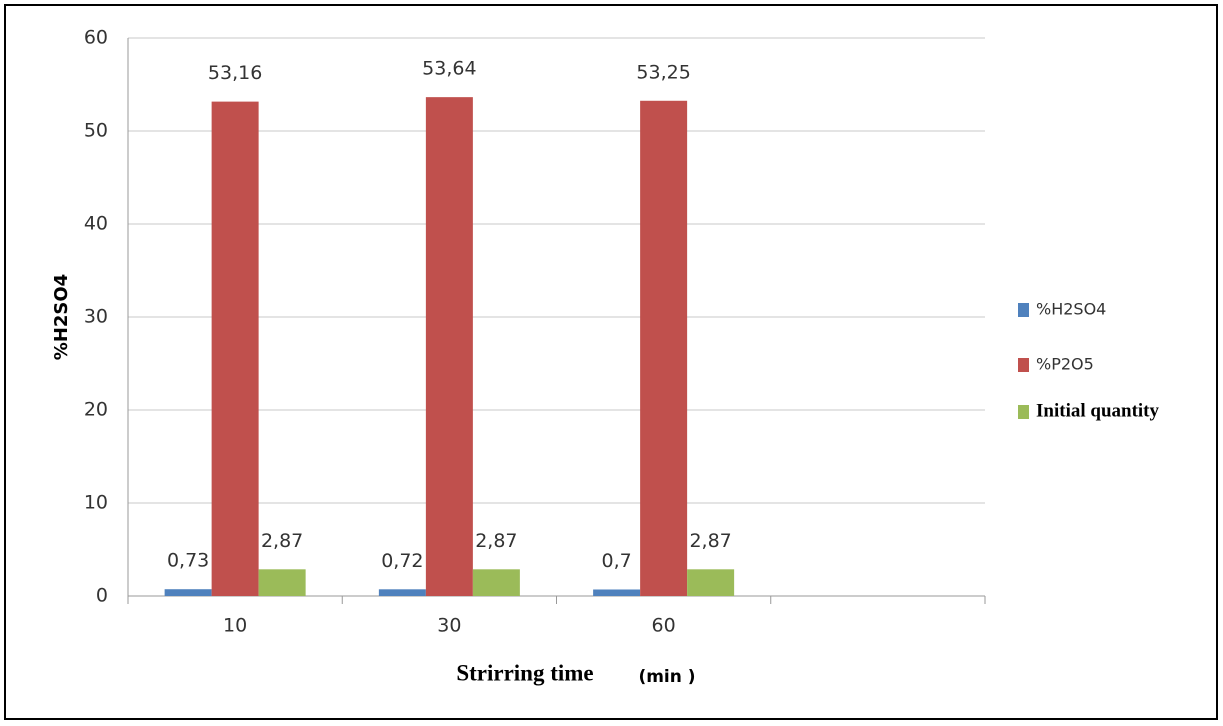 The width and height of the screenshot is (1223, 726). I want to click on x-tick-label: 60, so click(664, 626).